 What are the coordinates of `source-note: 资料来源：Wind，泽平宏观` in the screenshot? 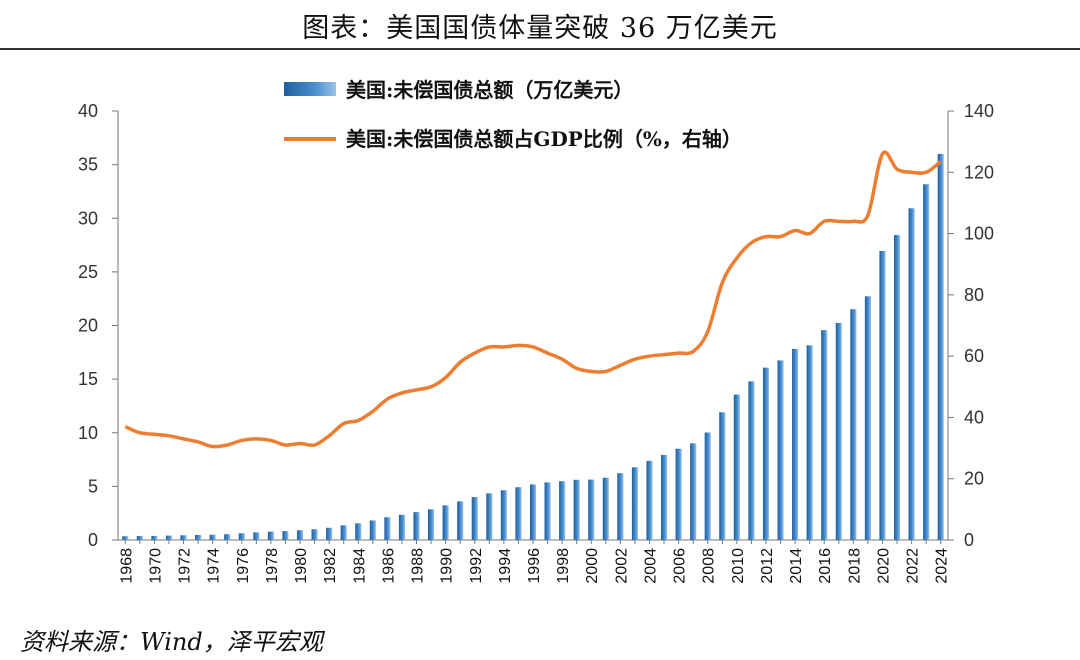 It's located at (171, 642).